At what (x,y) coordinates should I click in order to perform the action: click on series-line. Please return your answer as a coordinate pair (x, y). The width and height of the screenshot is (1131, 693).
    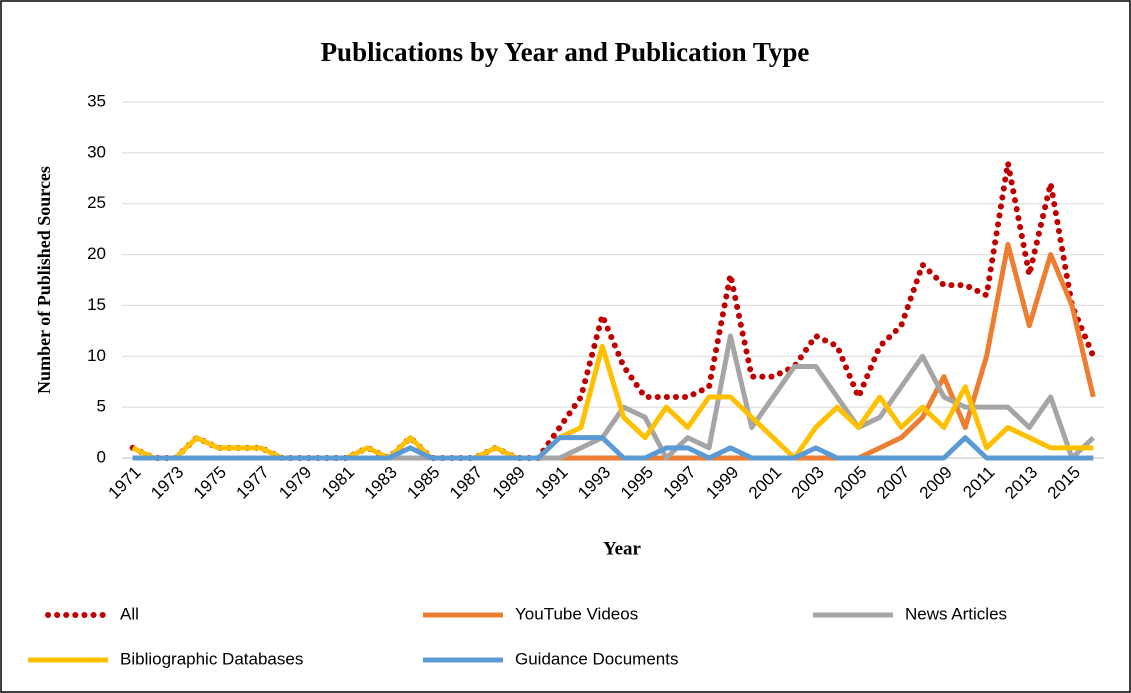
    Looking at the image, I should click on (613, 448).